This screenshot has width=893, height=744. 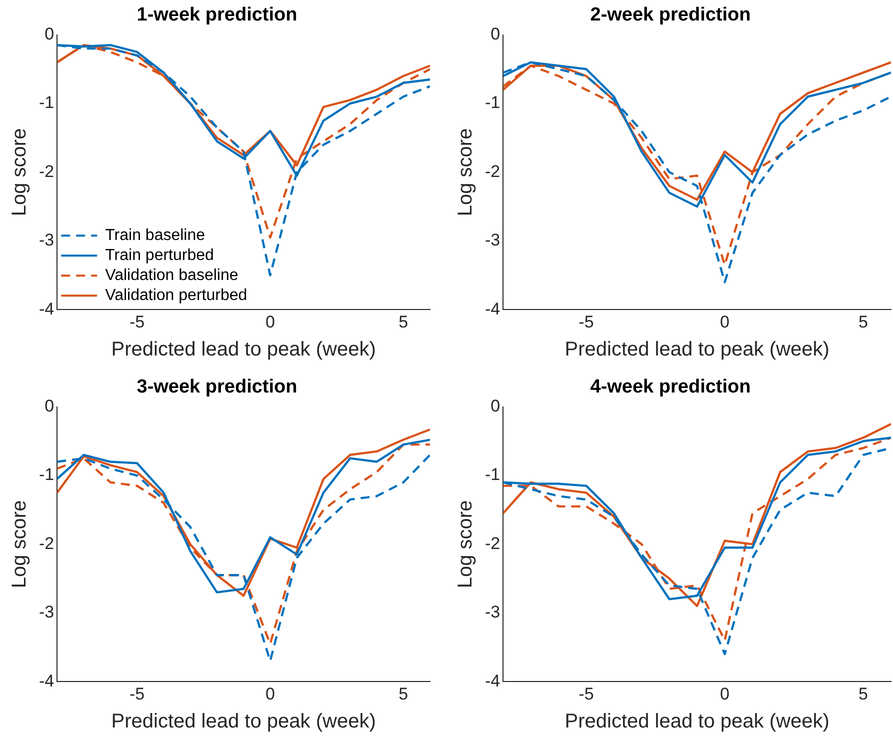 I want to click on chart-title: 4-week prediction, so click(x=670, y=387).